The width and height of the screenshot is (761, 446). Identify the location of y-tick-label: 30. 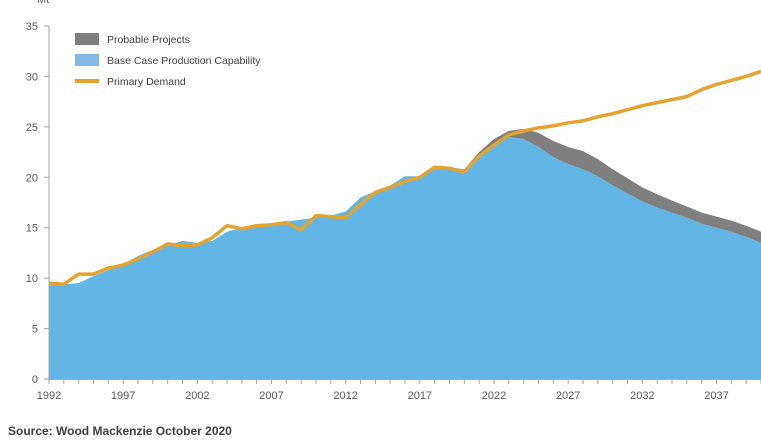
(32, 77).